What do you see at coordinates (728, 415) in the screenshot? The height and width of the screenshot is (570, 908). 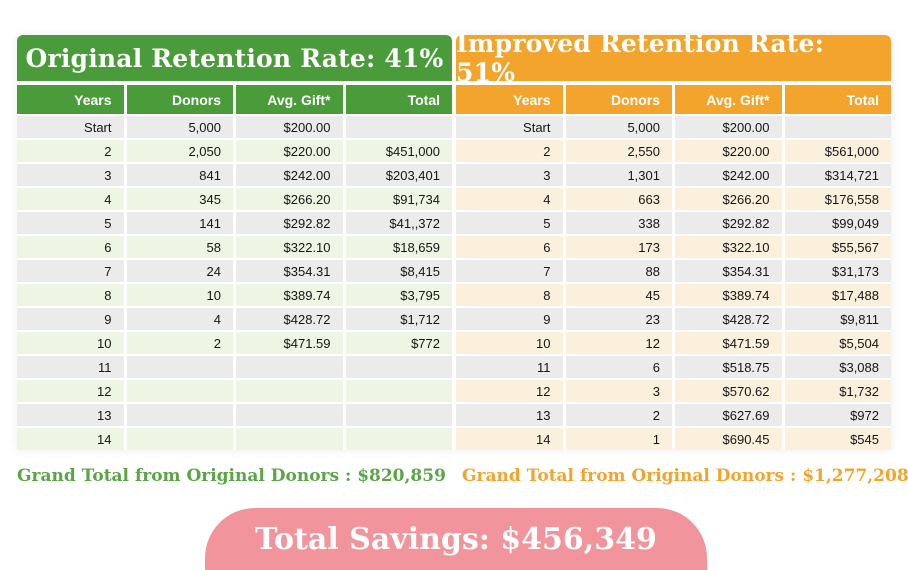 I see `table-cell: $627.69` at bounding box center [728, 415].